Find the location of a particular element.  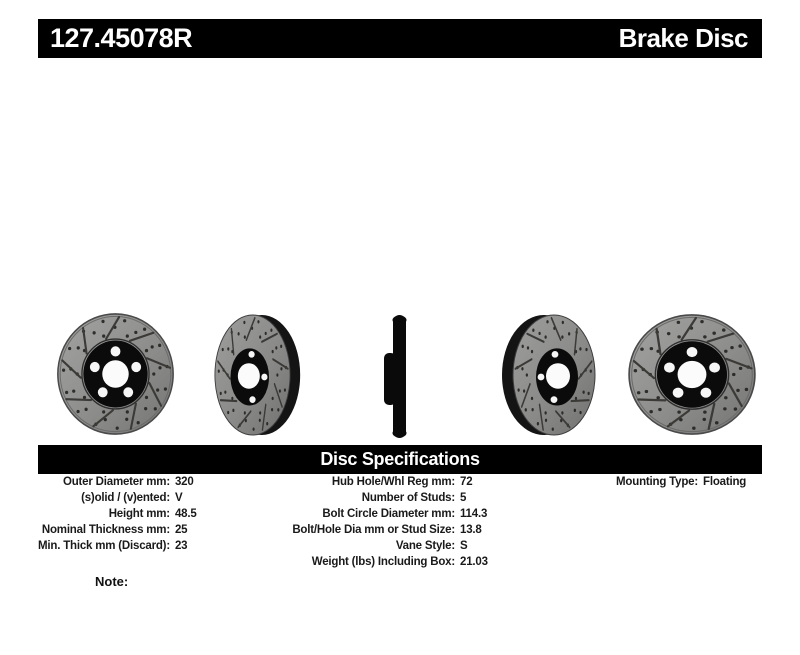

spec-label: (s)olid / (v)ented: is located at coordinates (125, 498).